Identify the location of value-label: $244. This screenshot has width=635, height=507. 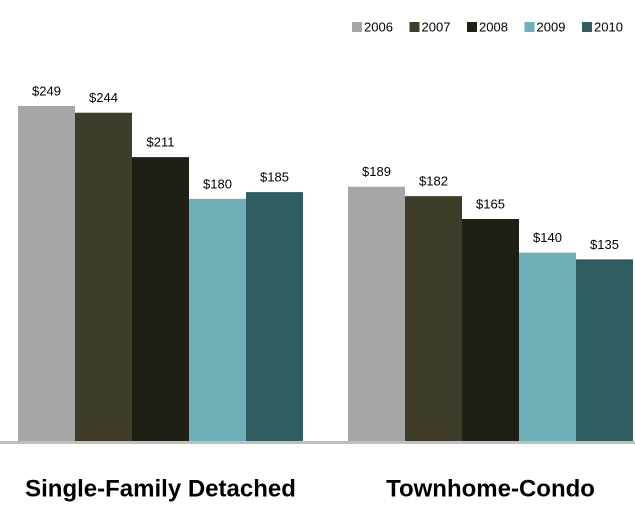
(103, 97).